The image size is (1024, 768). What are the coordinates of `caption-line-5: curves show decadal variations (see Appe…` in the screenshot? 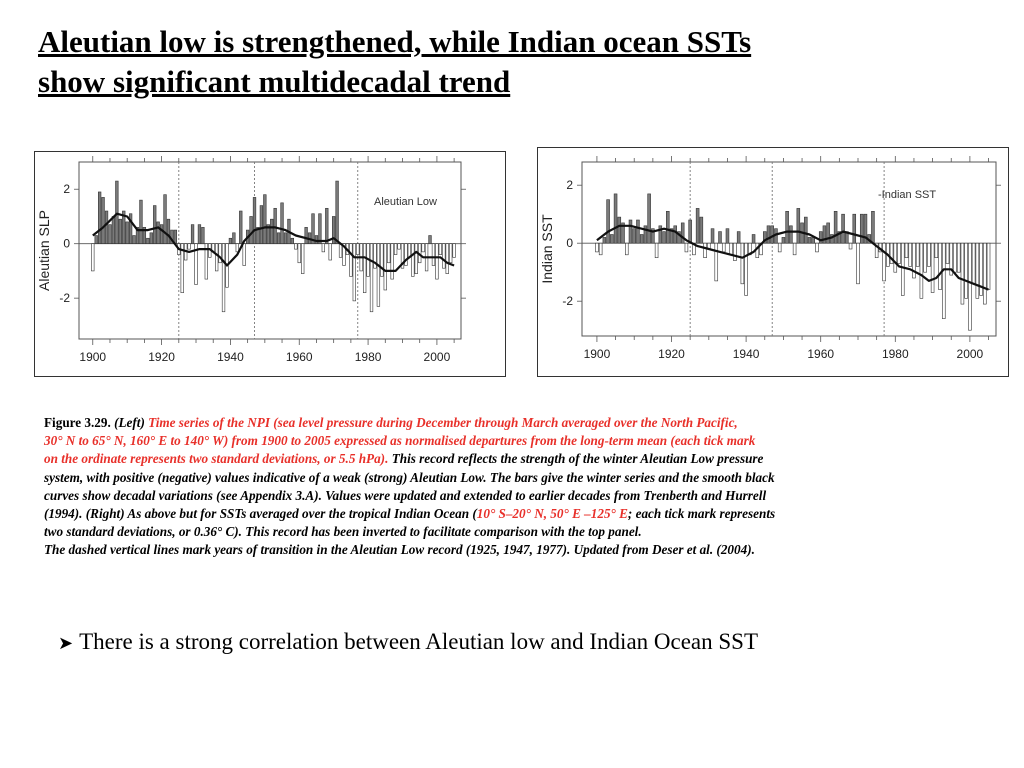 It's located at (405, 495).